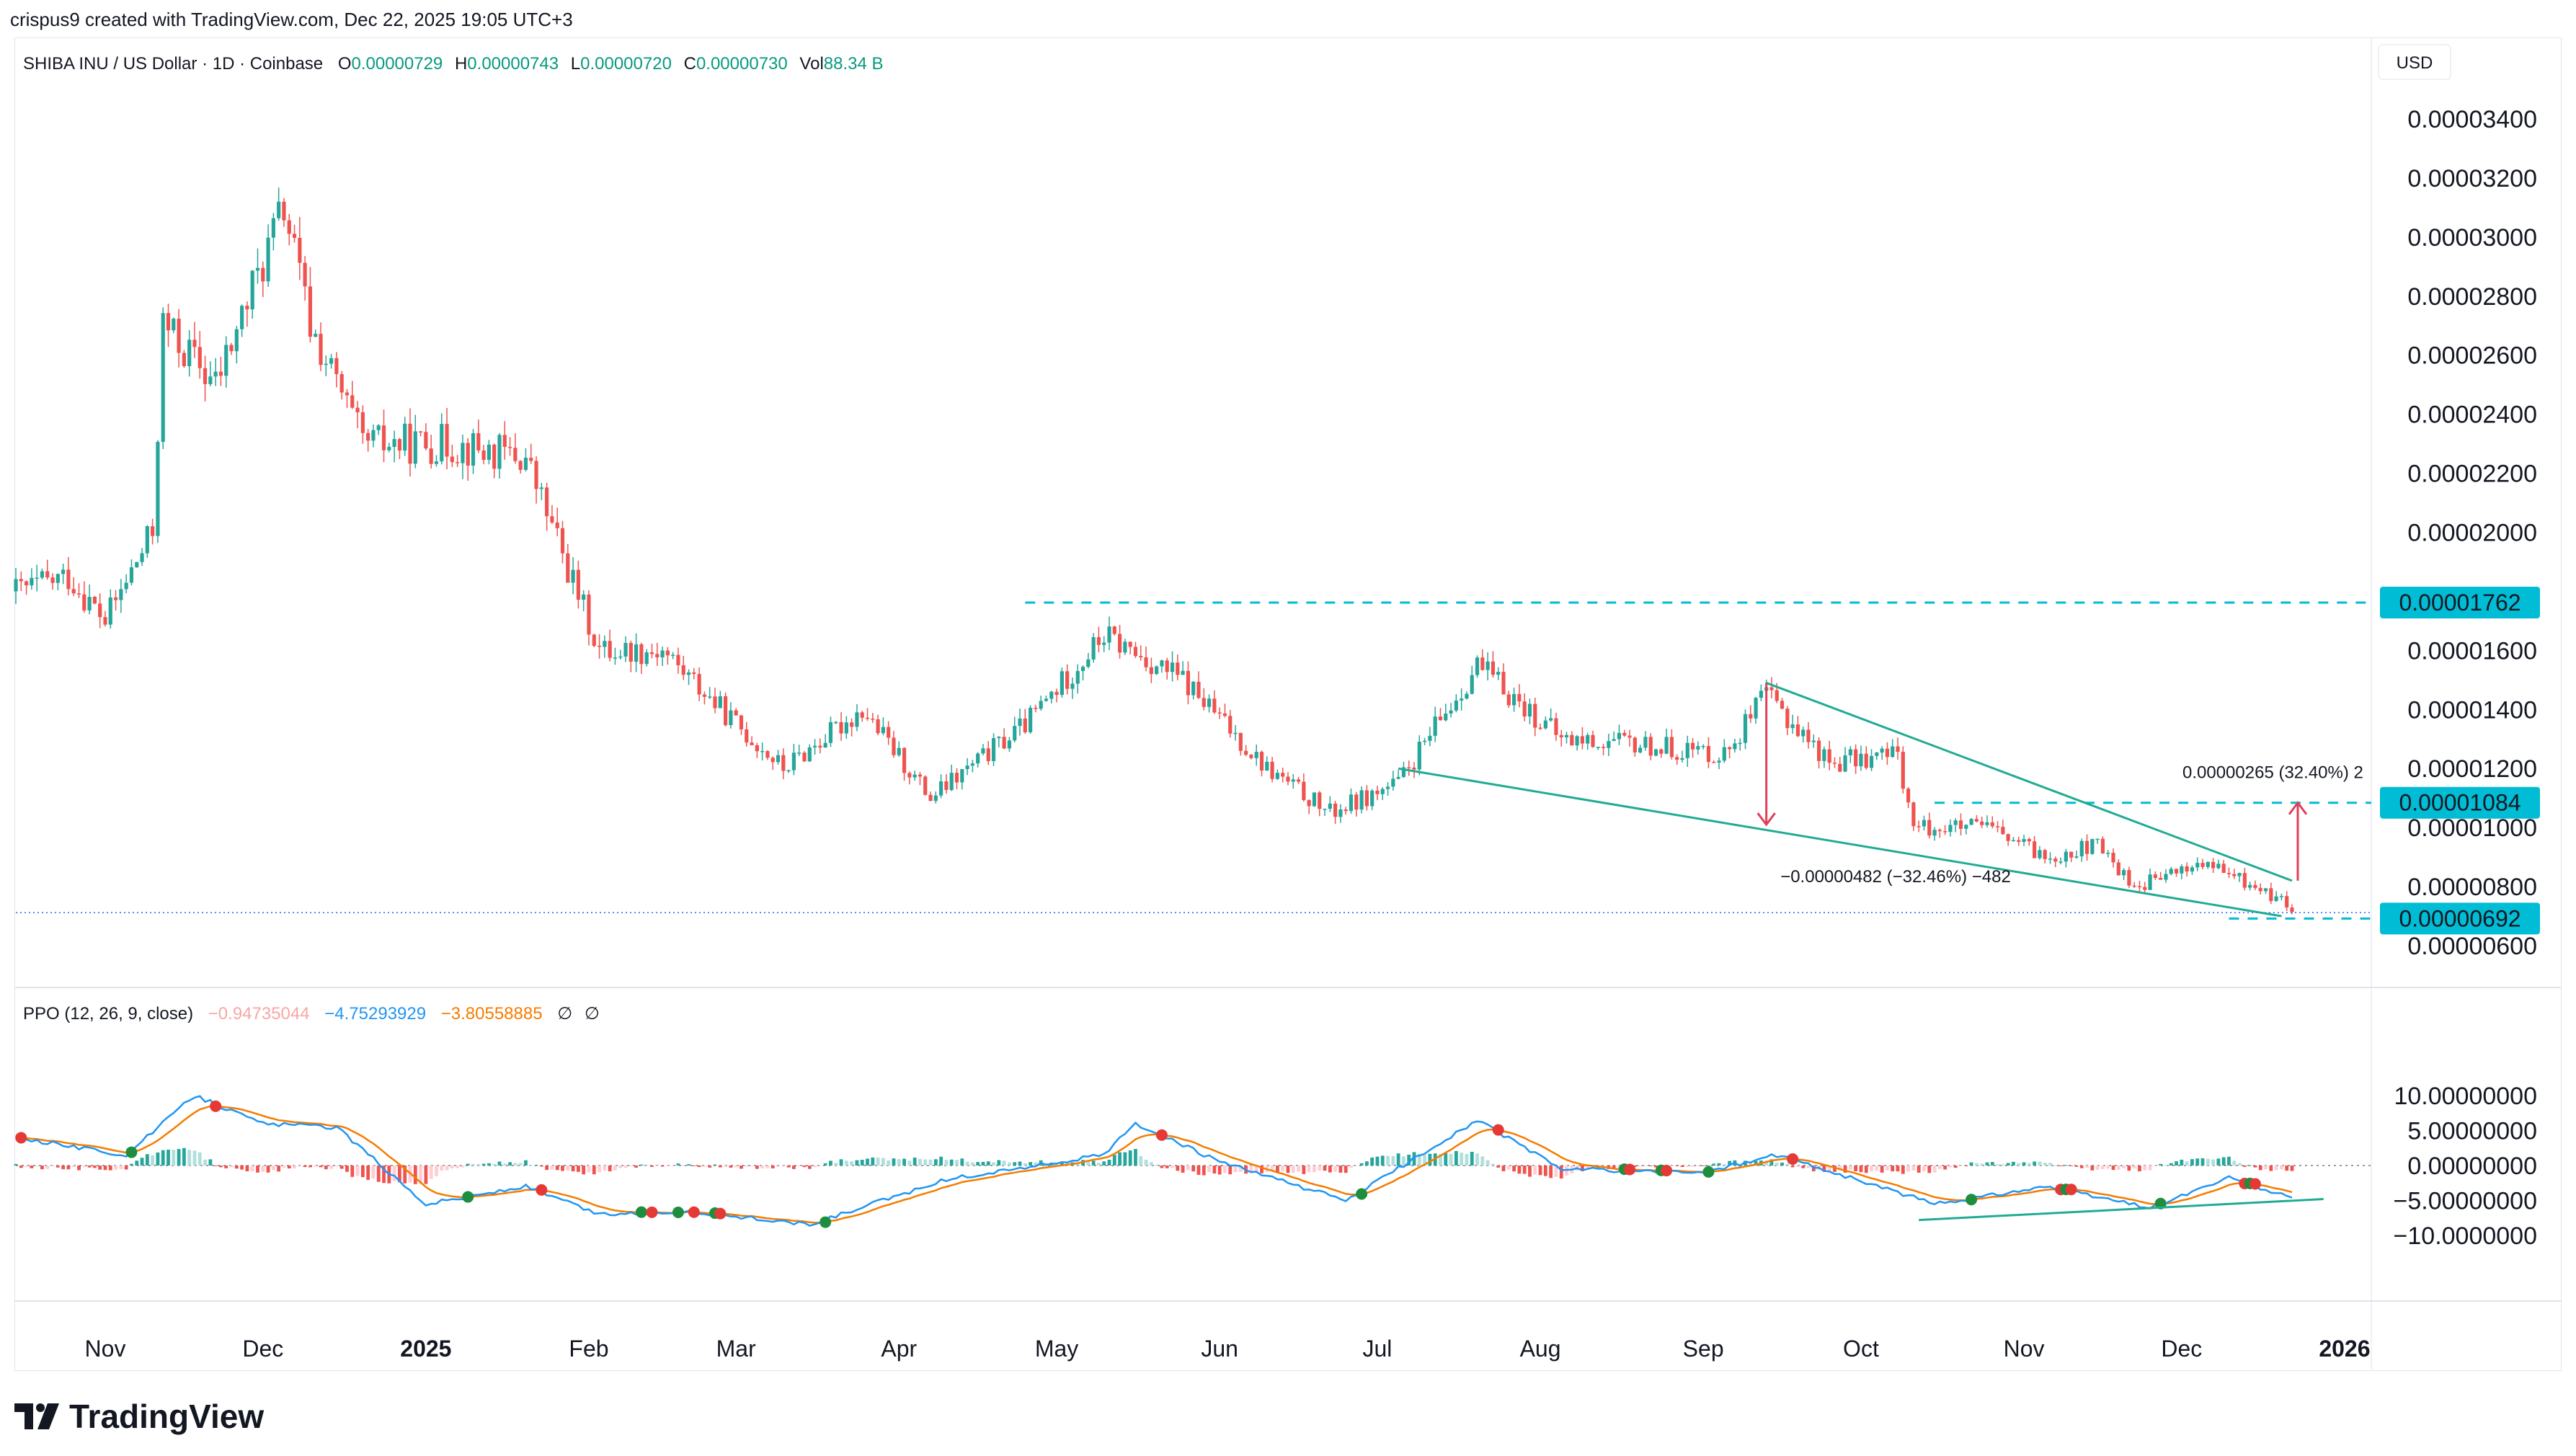 This screenshot has height=1456, width=2576. What do you see at coordinates (105, 1349) in the screenshot?
I see `time-axis-label: Nov` at bounding box center [105, 1349].